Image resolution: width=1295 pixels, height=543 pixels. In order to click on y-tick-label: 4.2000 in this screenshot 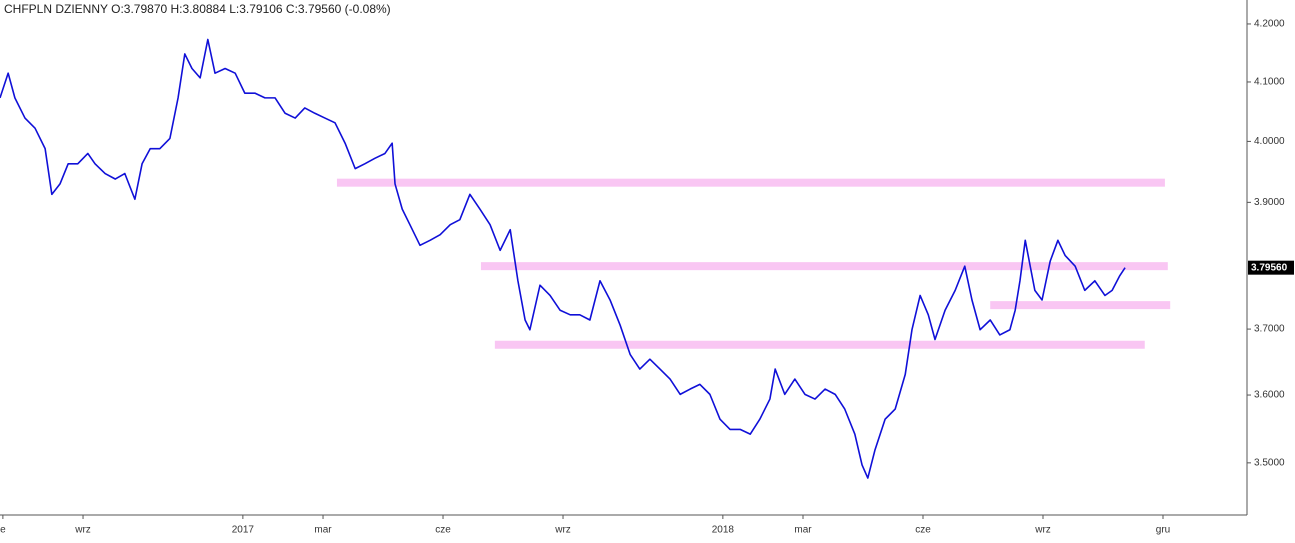, I will do `click(1269, 24)`.